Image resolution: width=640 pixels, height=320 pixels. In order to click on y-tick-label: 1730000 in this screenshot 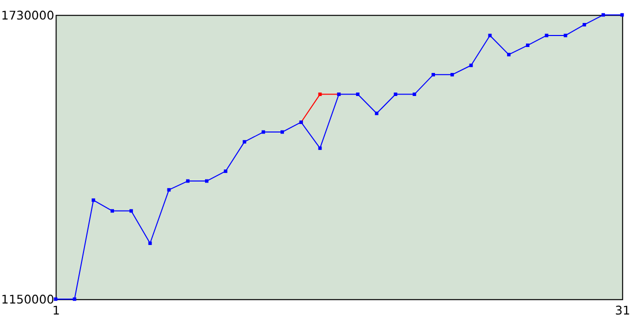, I will do `click(27, 15)`.